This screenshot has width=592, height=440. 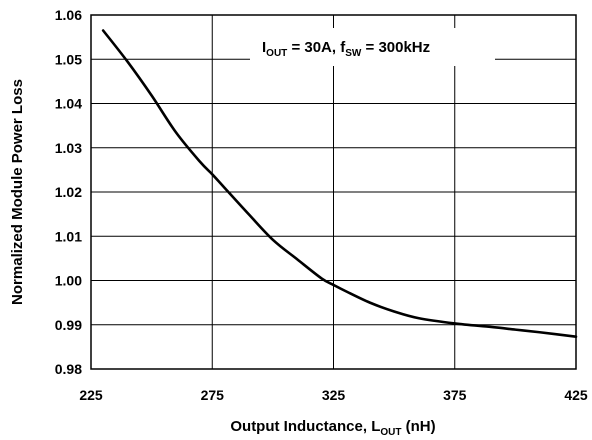 I want to click on x-tick-label: 425, so click(x=576, y=395).